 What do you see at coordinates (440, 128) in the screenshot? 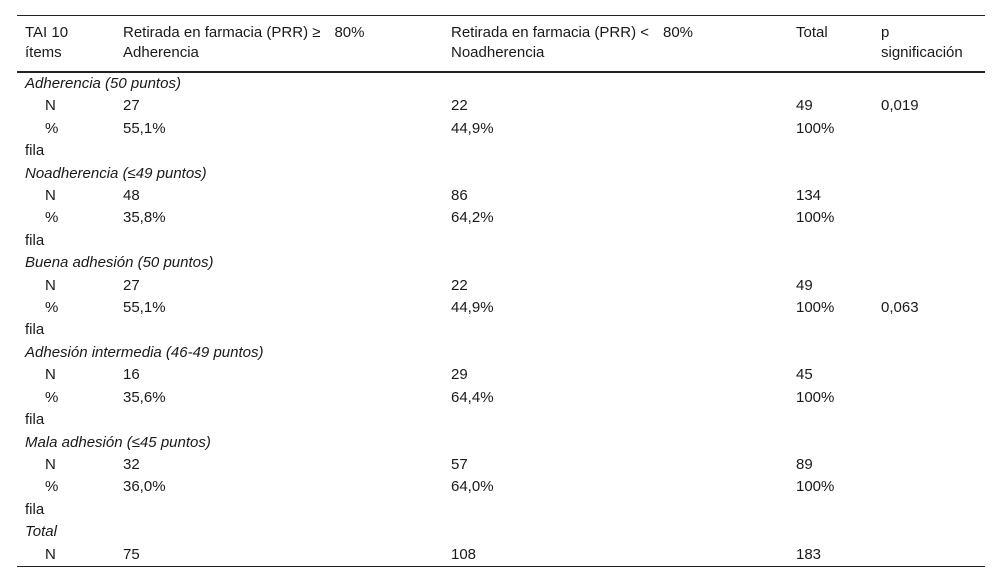
I see `table-row: % 55,1% 44,9% 100%` at bounding box center [440, 128].